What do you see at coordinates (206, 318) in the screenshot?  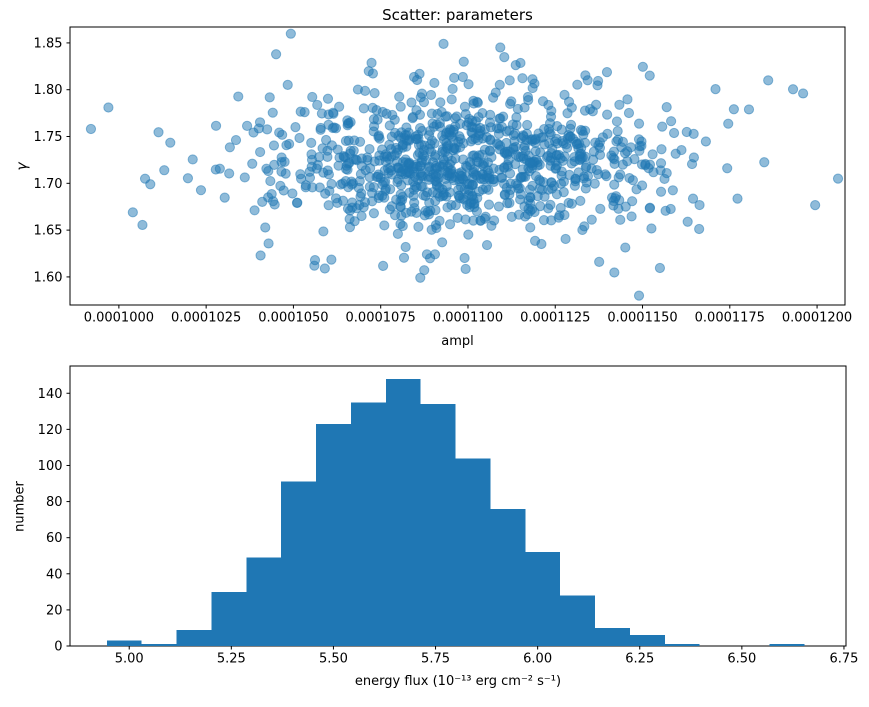 I see `scatter-x-tick-label: 0.0001025` at bounding box center [206, 318].